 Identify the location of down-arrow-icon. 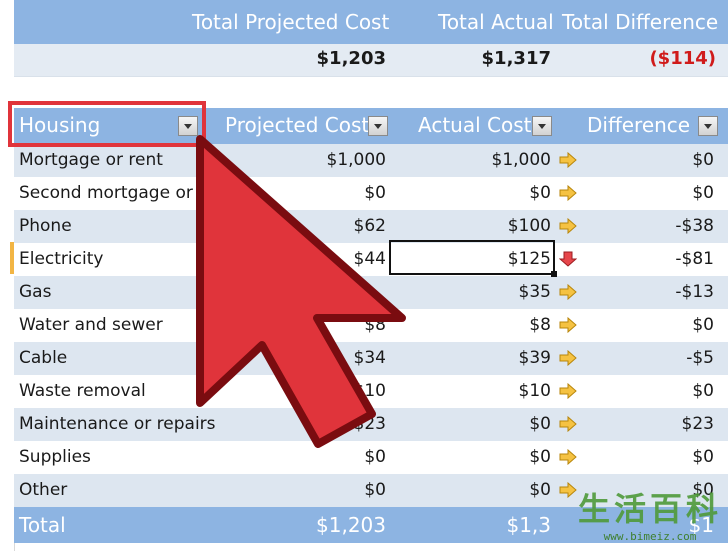
(568, 259).